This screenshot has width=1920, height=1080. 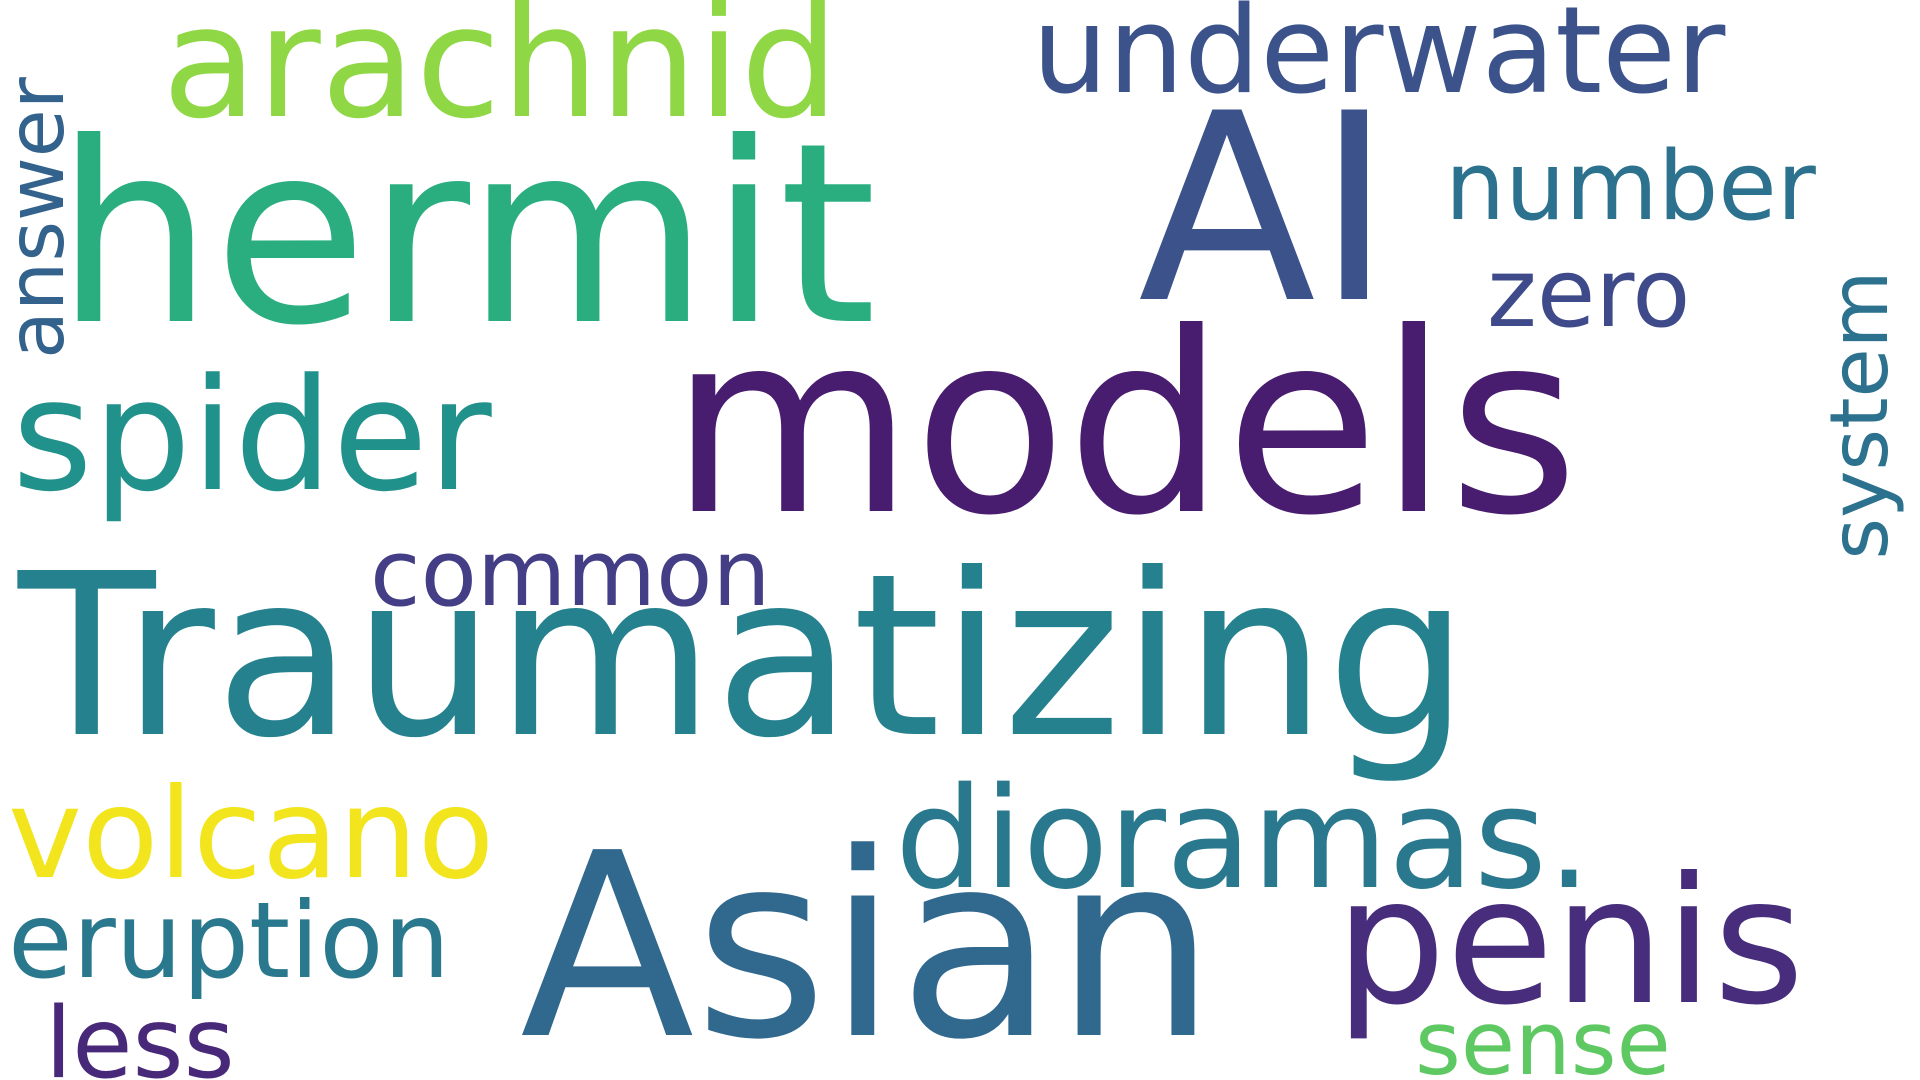 I want to click on word-answer: answer, so click(x=41, y=218).